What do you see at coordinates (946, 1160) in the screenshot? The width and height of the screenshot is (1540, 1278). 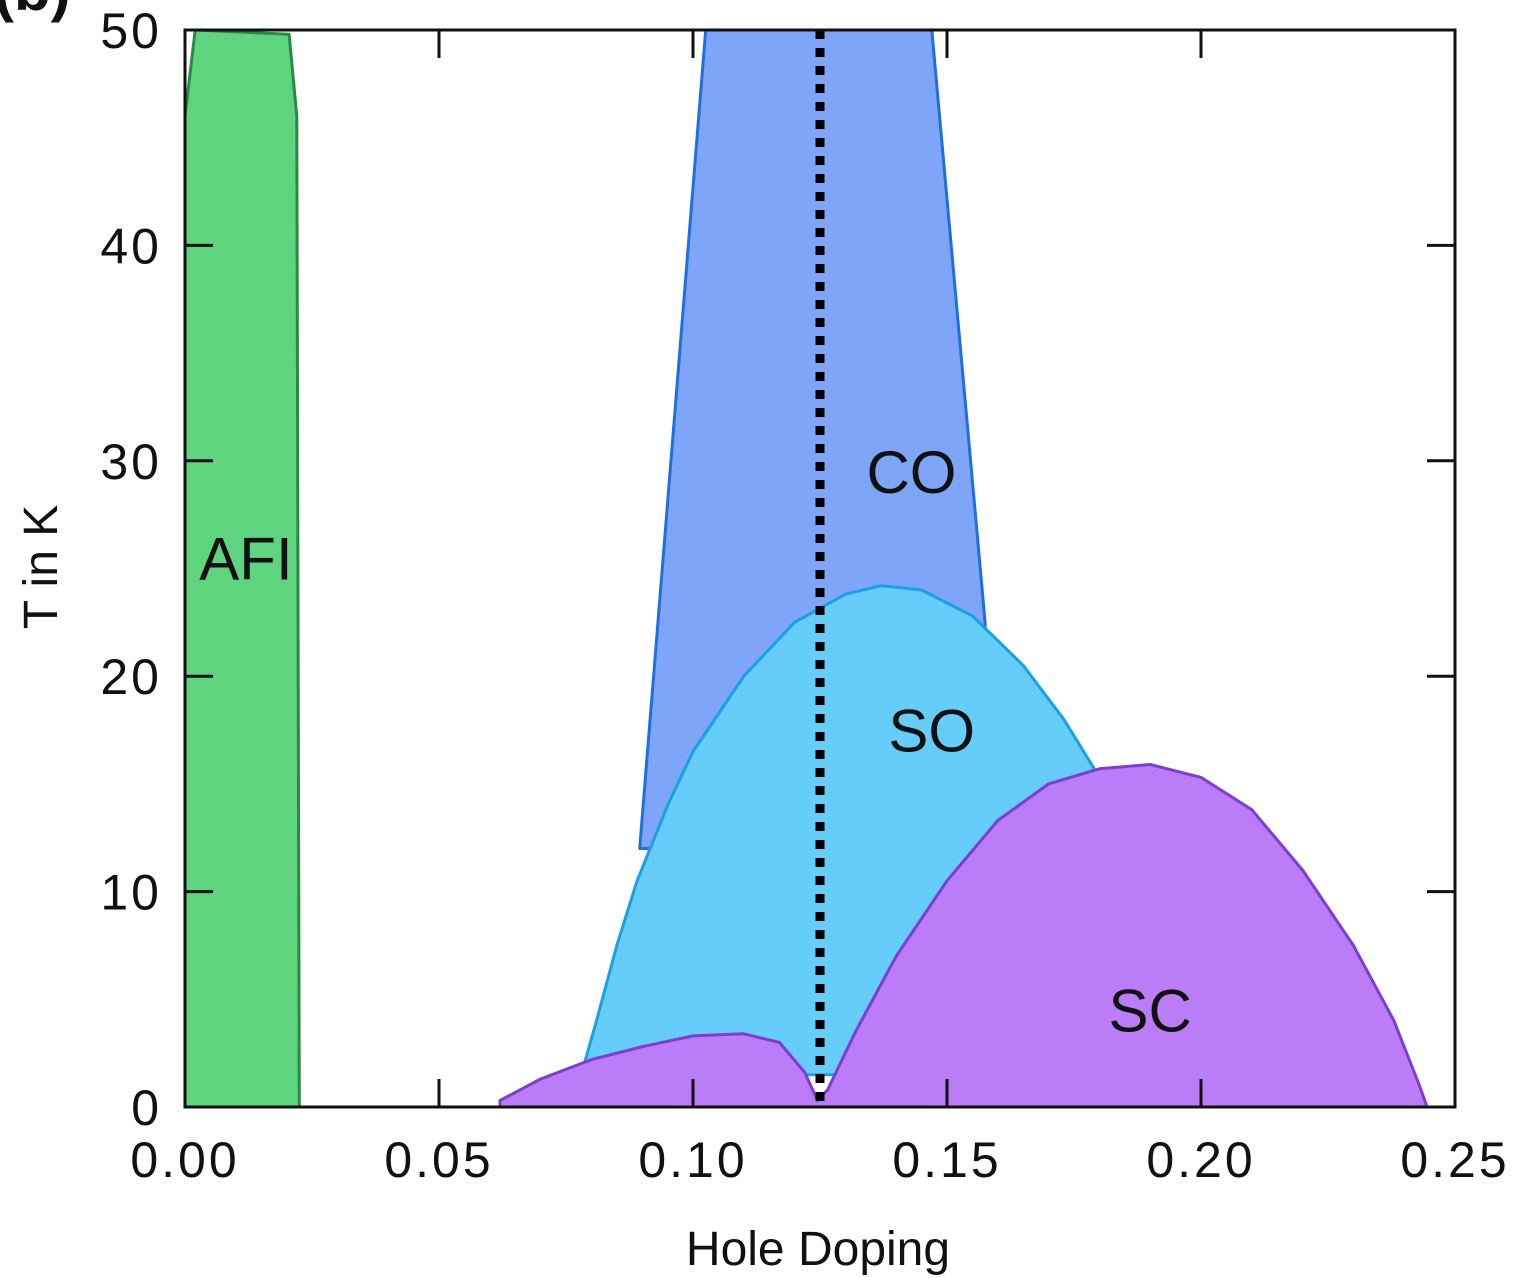 I see `x-tick-label: 0.15` at bounding box center [946, 1160].